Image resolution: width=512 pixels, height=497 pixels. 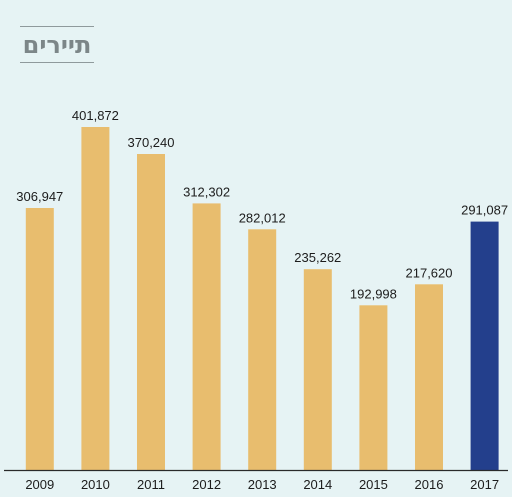 What do you see at coordinates (39, 339) in the screenshot?
I see `bar-2009` at bounding box center [39, 339].